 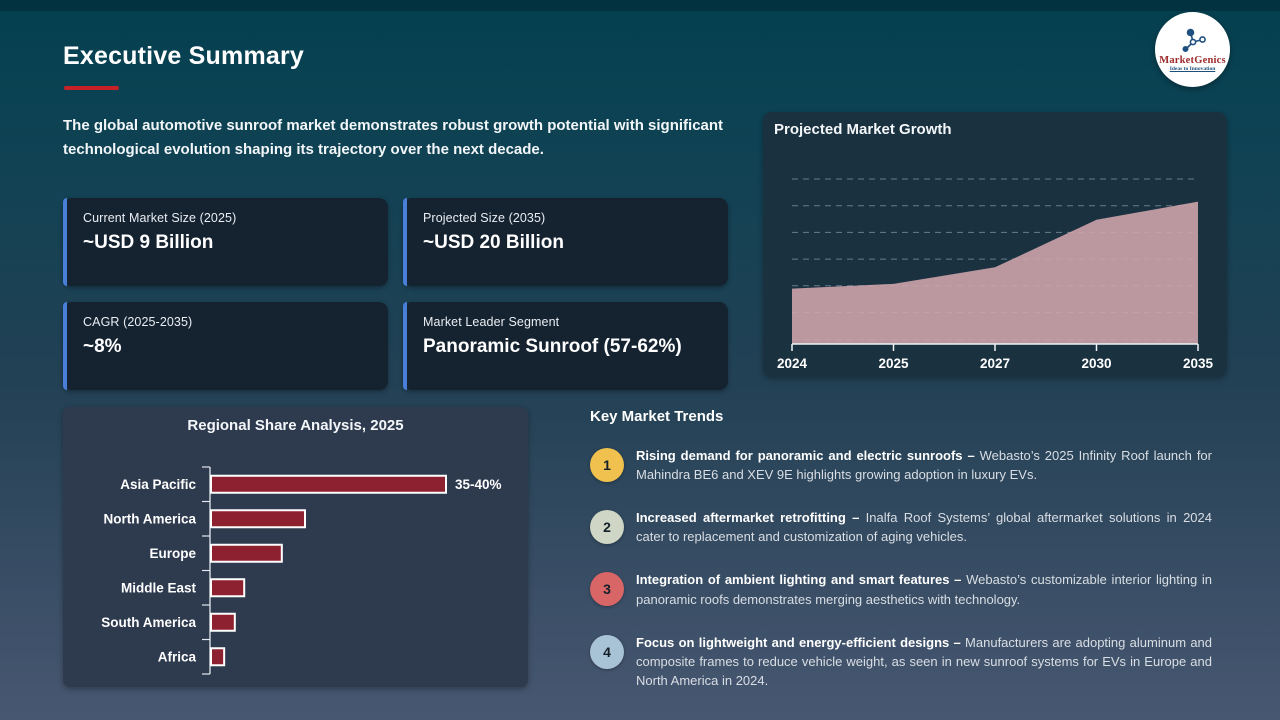 I want to click on value-label: 35-40%, so click(x=478, y=484).